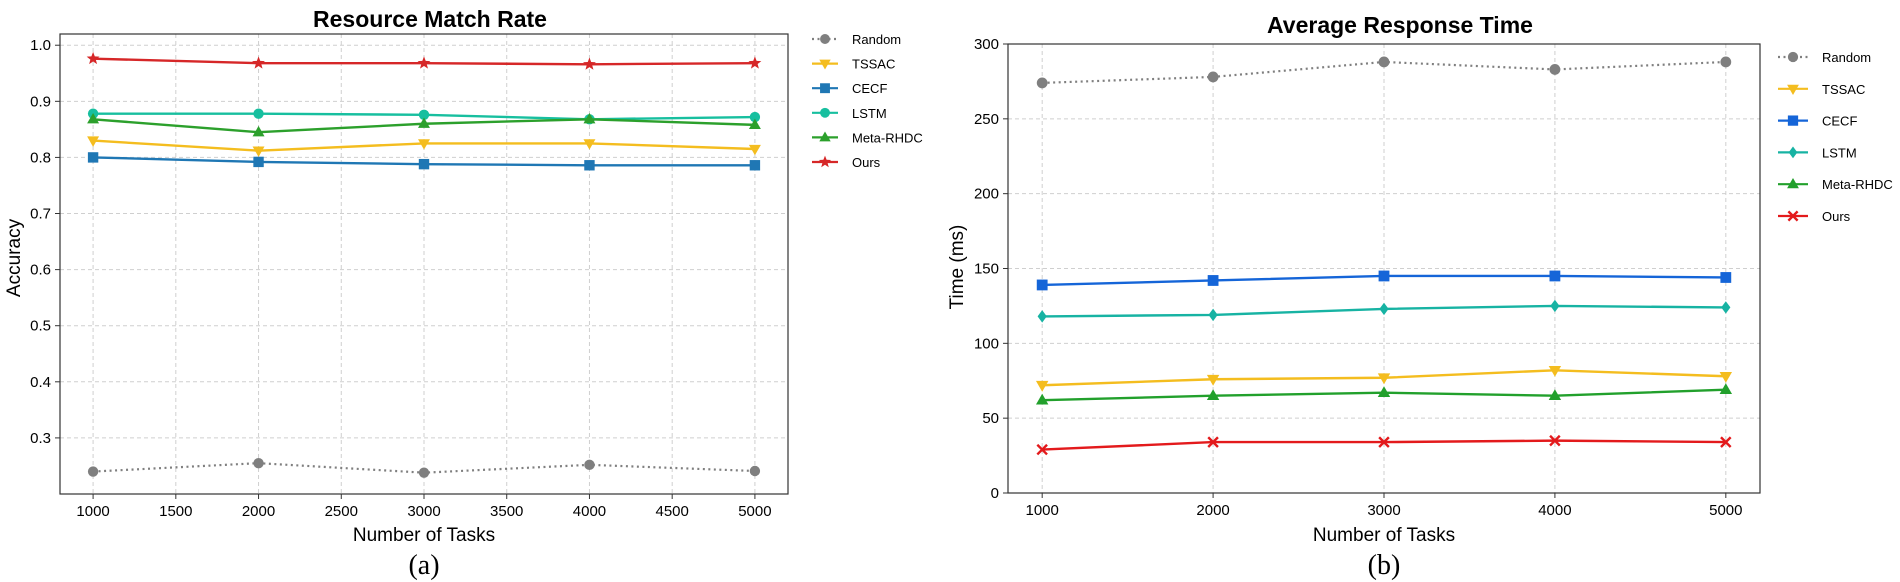 Image resolution: width=1900 pixels, height=582 pixels. I want to click on y-tick-label: 0.6, so click(40, 270).